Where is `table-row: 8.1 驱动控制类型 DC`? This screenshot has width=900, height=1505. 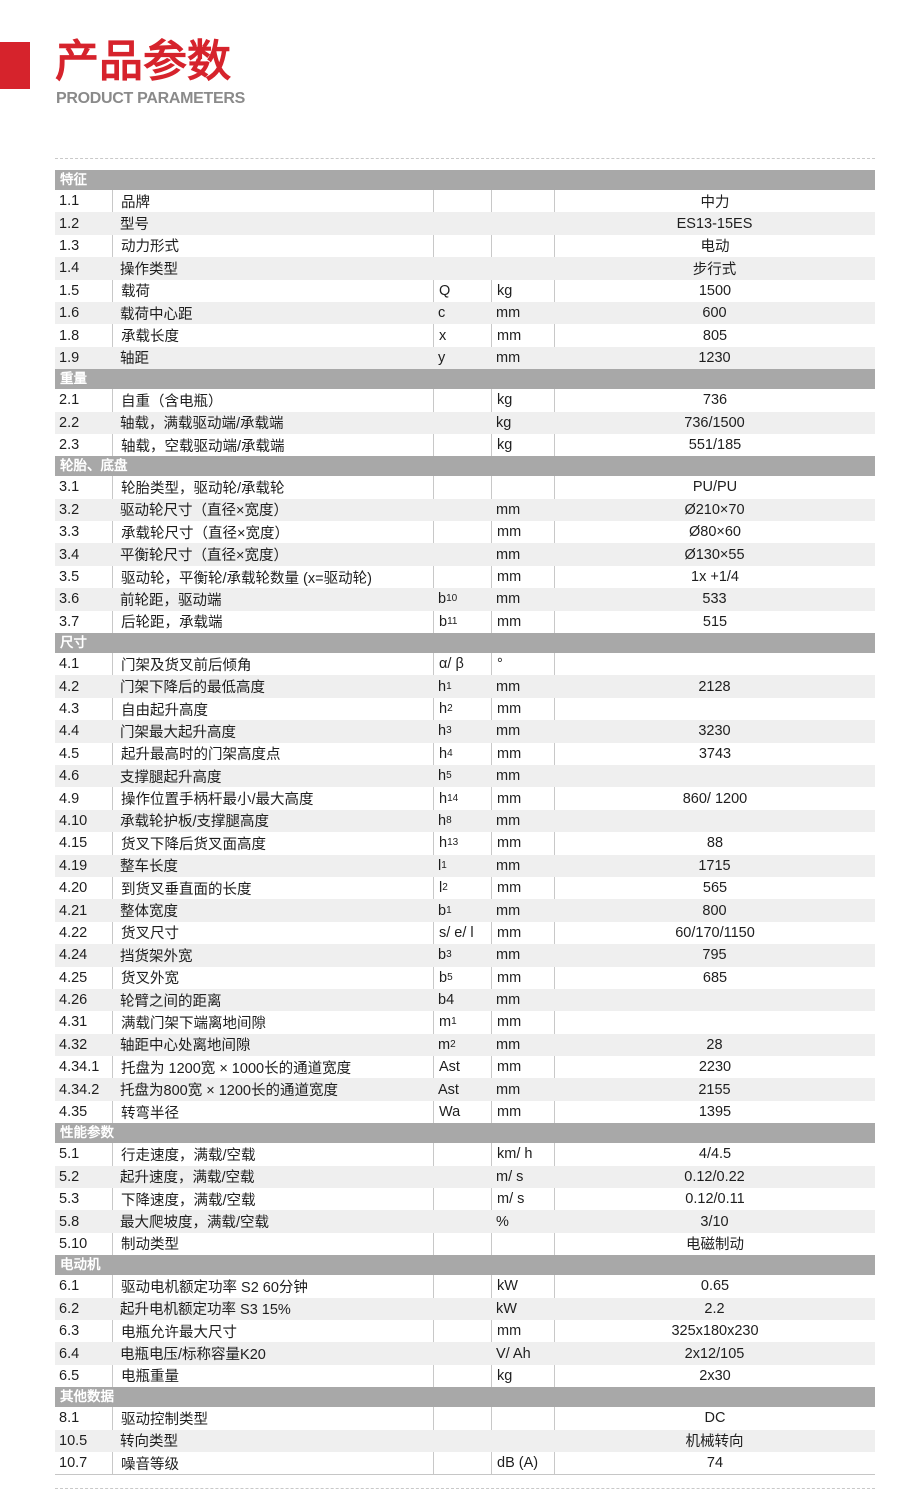
table-row: 8.1 驱动控制类型 DC is located at coordinates (465, 1418).